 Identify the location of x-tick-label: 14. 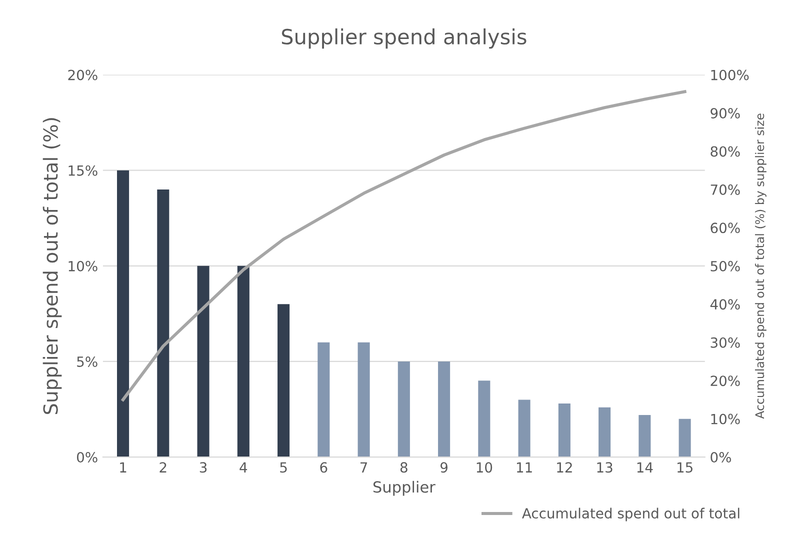
(645, 467).